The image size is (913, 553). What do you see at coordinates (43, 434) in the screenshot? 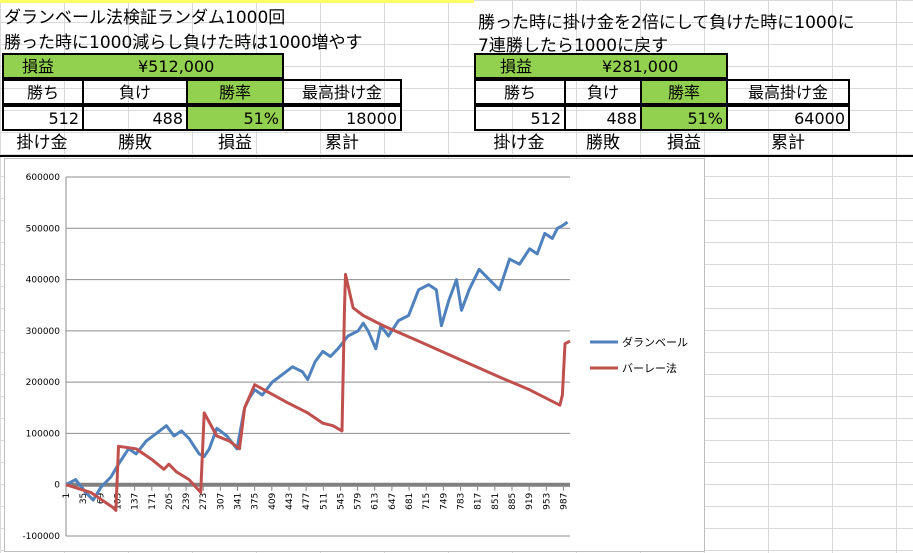
I see `y-tick-label: 100000` at bounding box center [43, 434].